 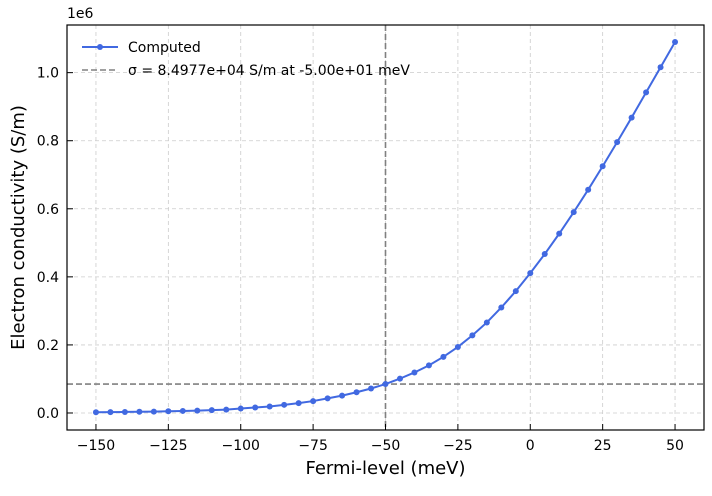 I want to click on legend-label-reference: σ = 8.4977e+04 S/m at -5.00e+01 meV, so click(x=269, y=71).